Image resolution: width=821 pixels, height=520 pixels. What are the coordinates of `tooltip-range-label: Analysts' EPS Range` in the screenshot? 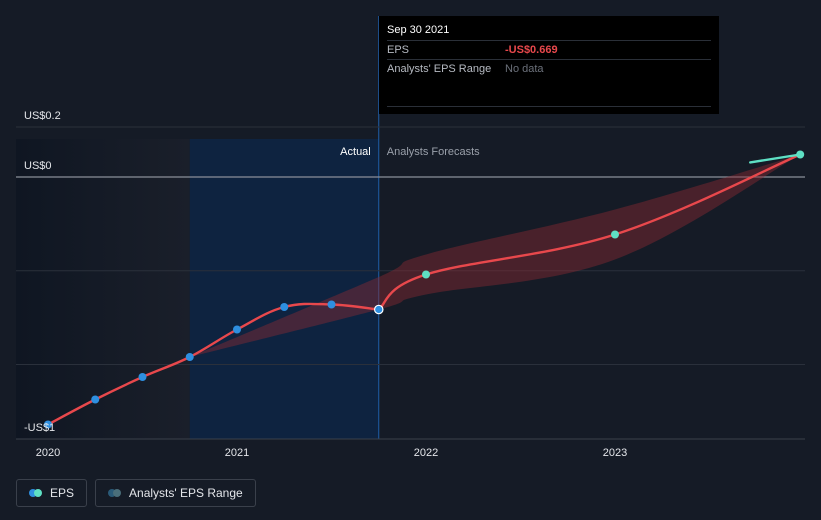 It's located at (439, 69).